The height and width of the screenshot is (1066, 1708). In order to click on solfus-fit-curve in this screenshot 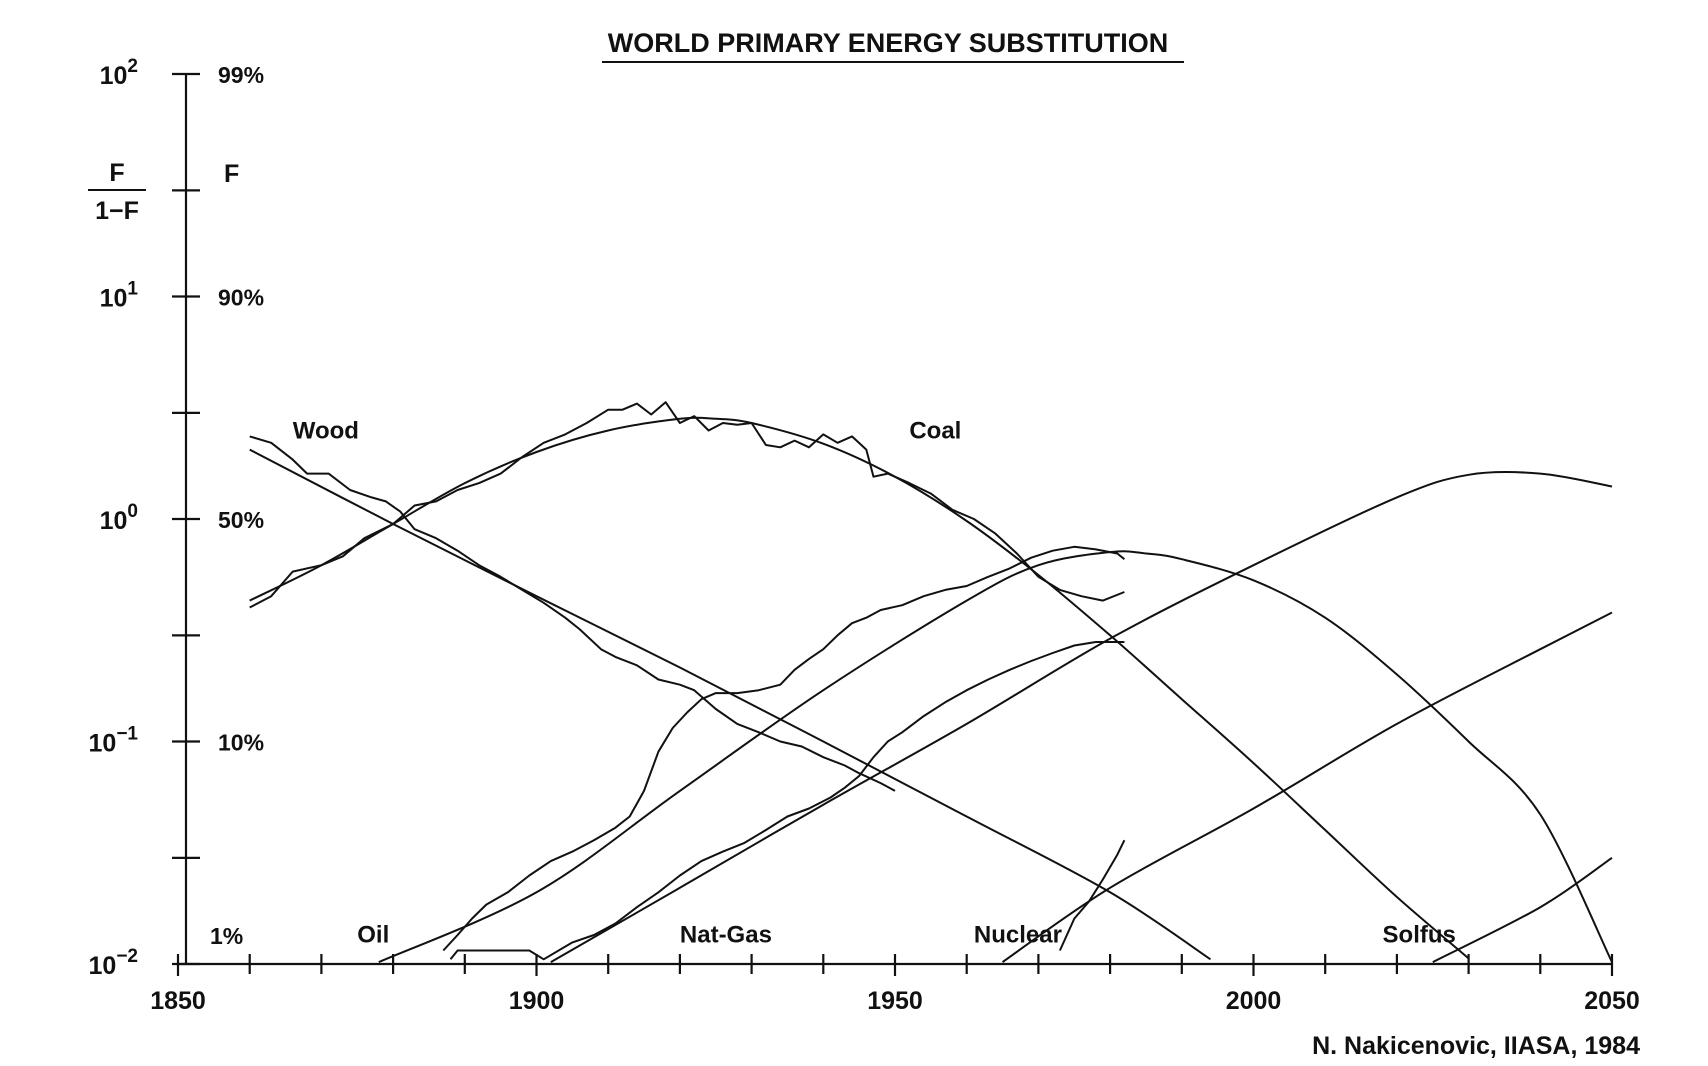, I will do `click(1522, 909)`.